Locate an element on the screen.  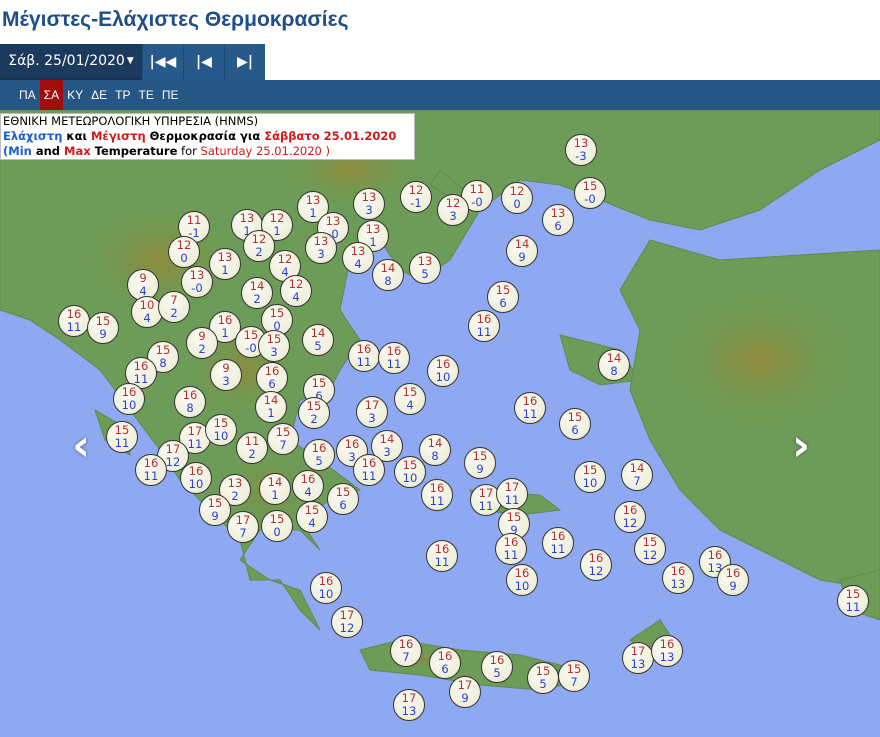
station-marker: 14 9 is located at coordinates (522, 251).